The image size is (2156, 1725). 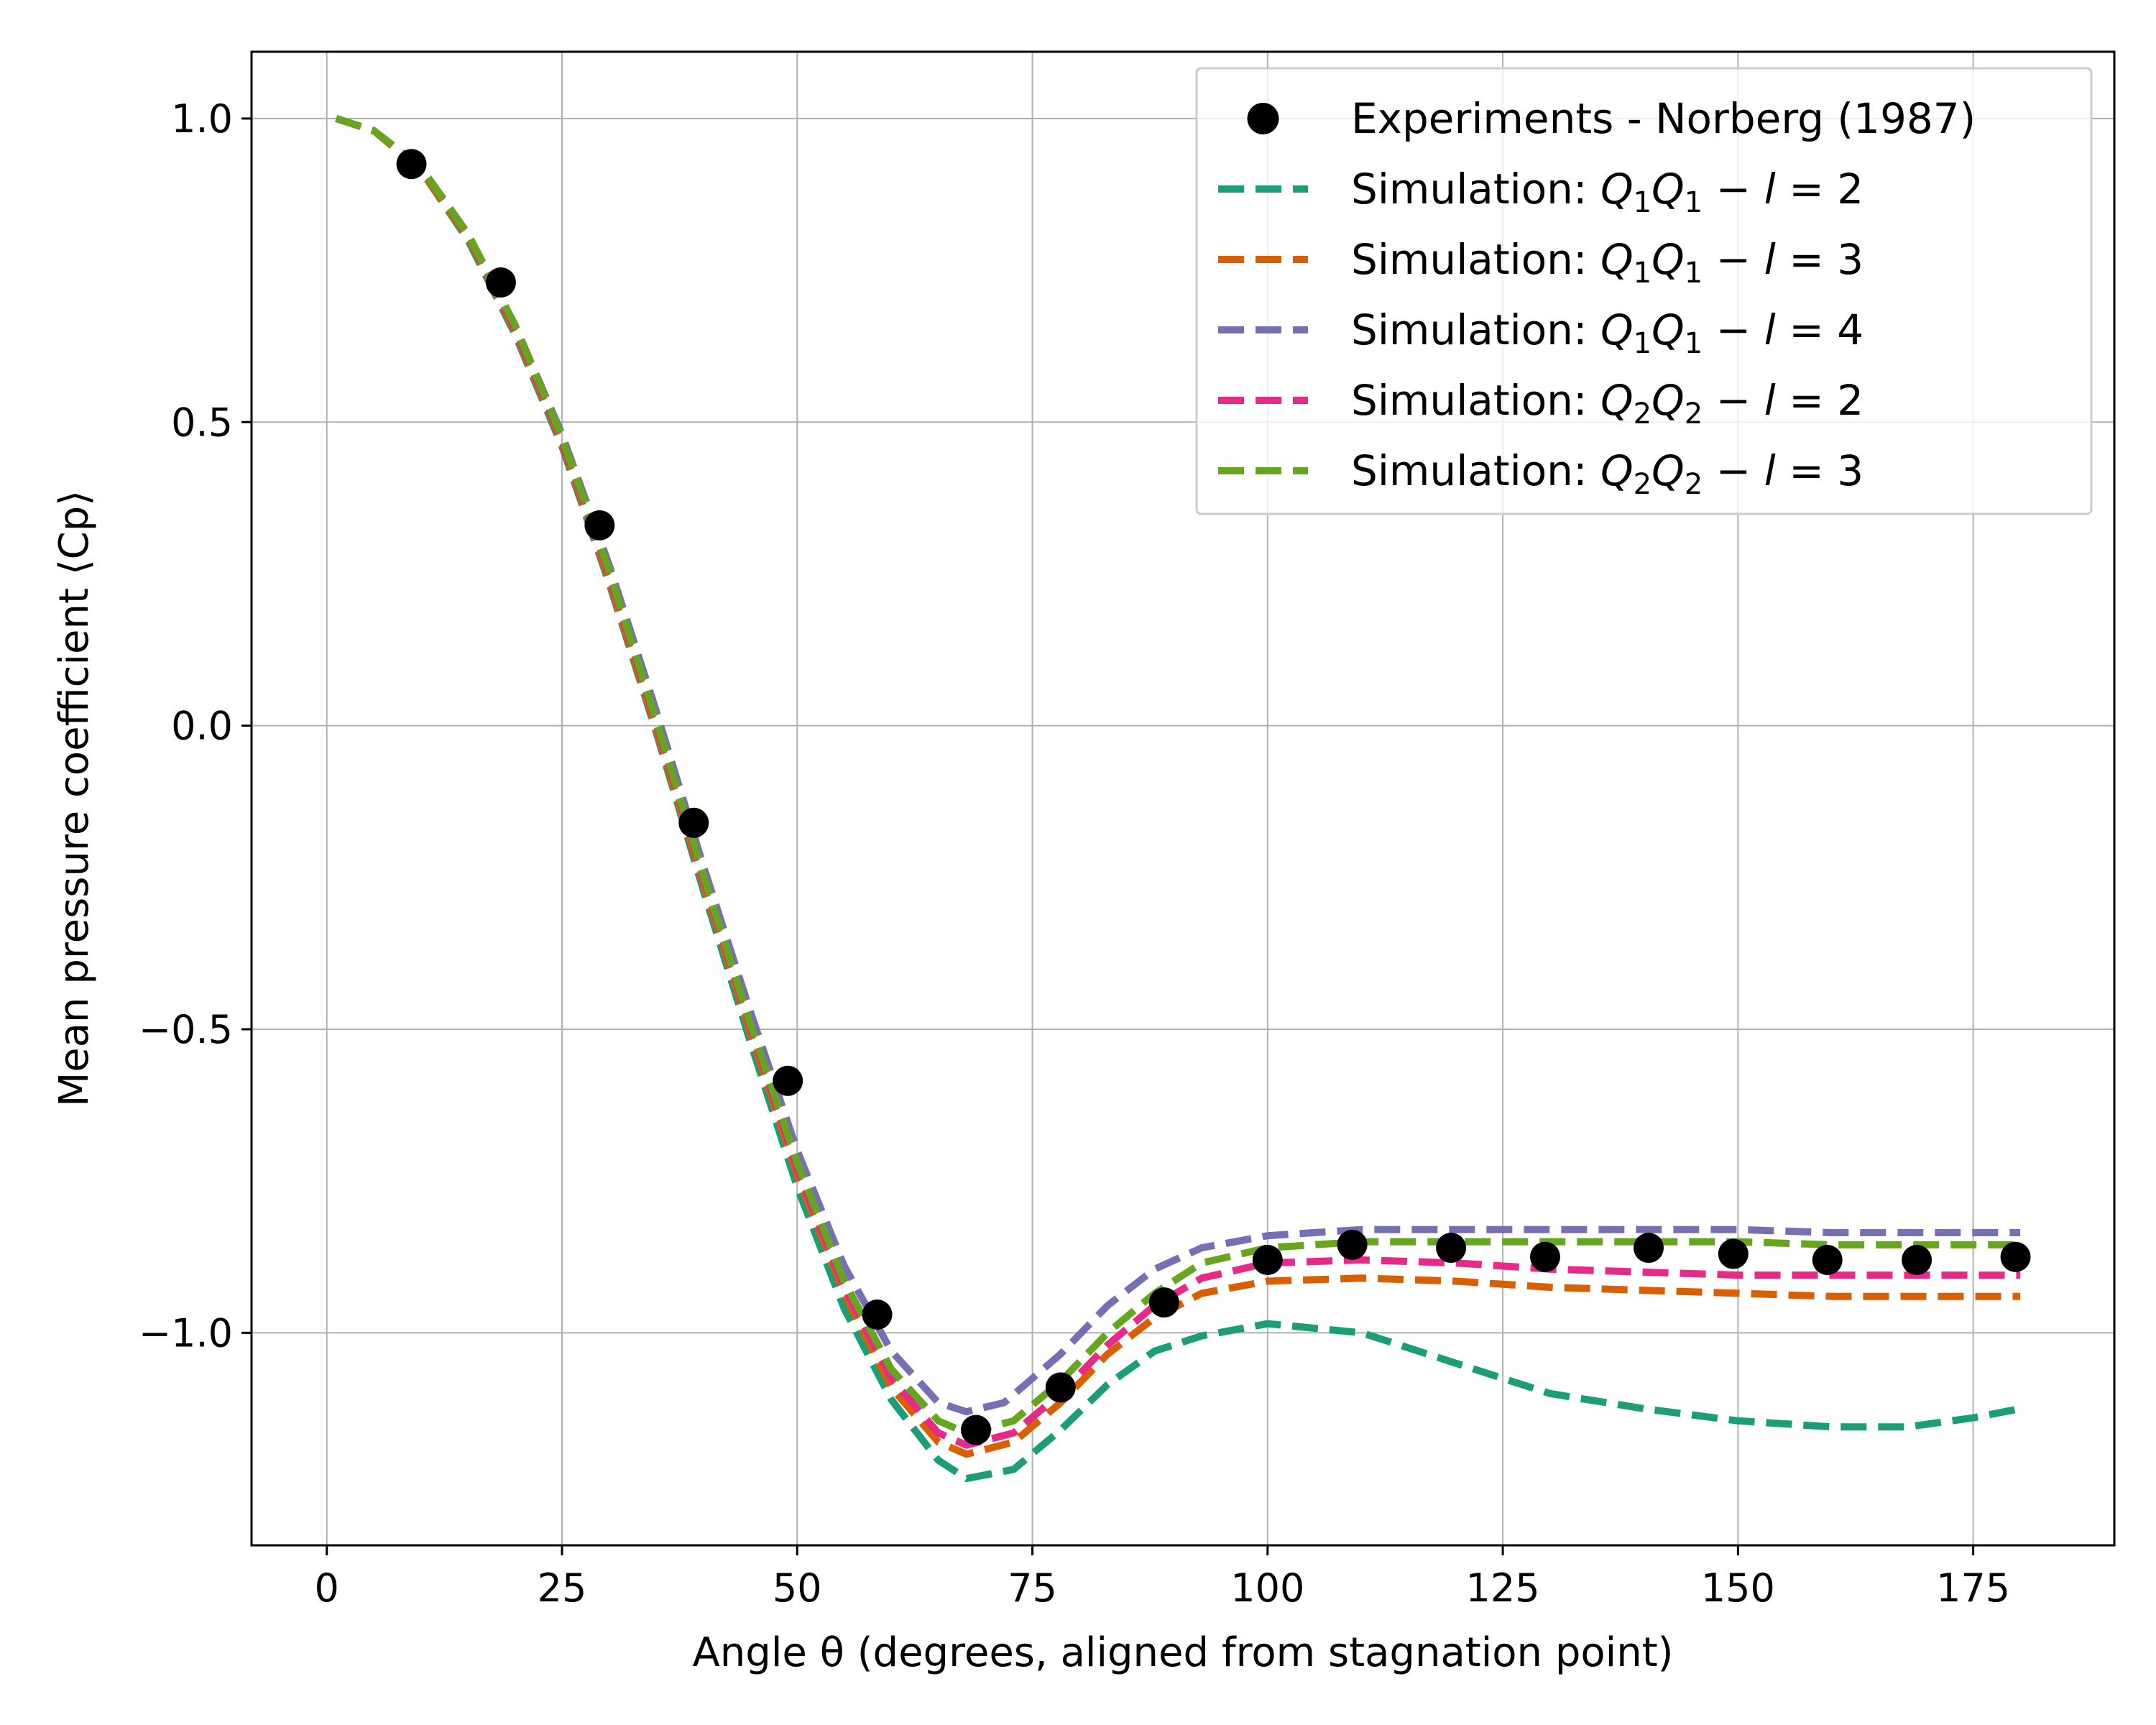 I want to click on legend-label-4: Simulation: Q2Q2 − l = 2, so click(x=1607, y=403).